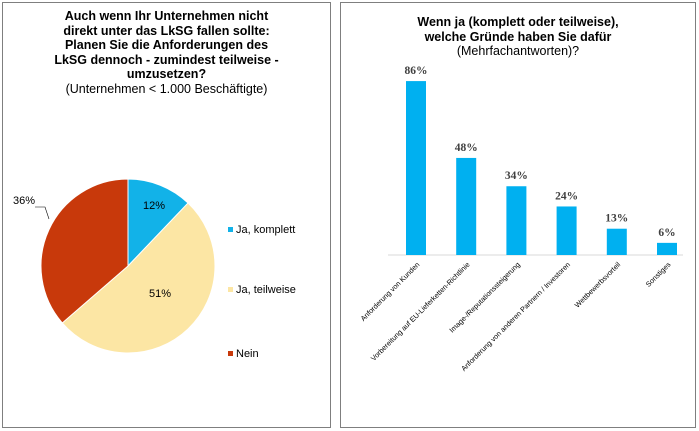  I want to click on bar-value-label: 6%, so click(666, 233).